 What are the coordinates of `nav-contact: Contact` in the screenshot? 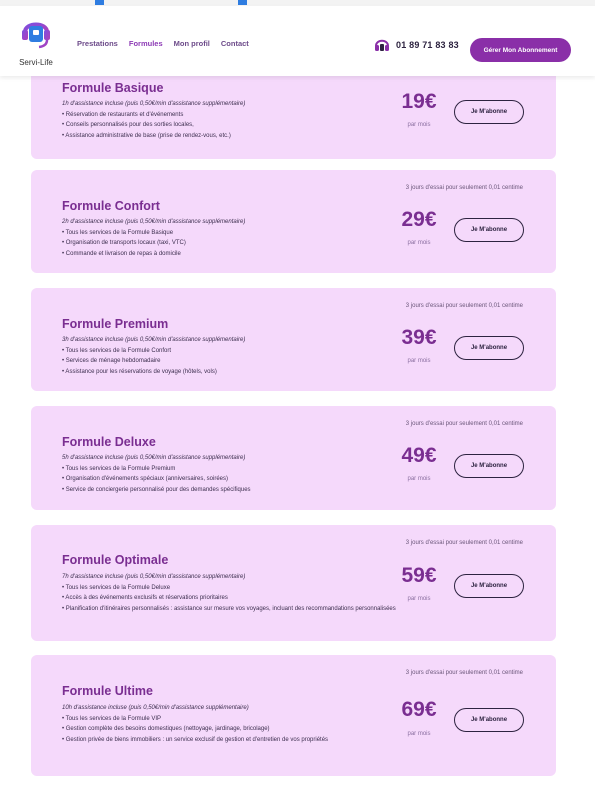 It's located at (234, 43).